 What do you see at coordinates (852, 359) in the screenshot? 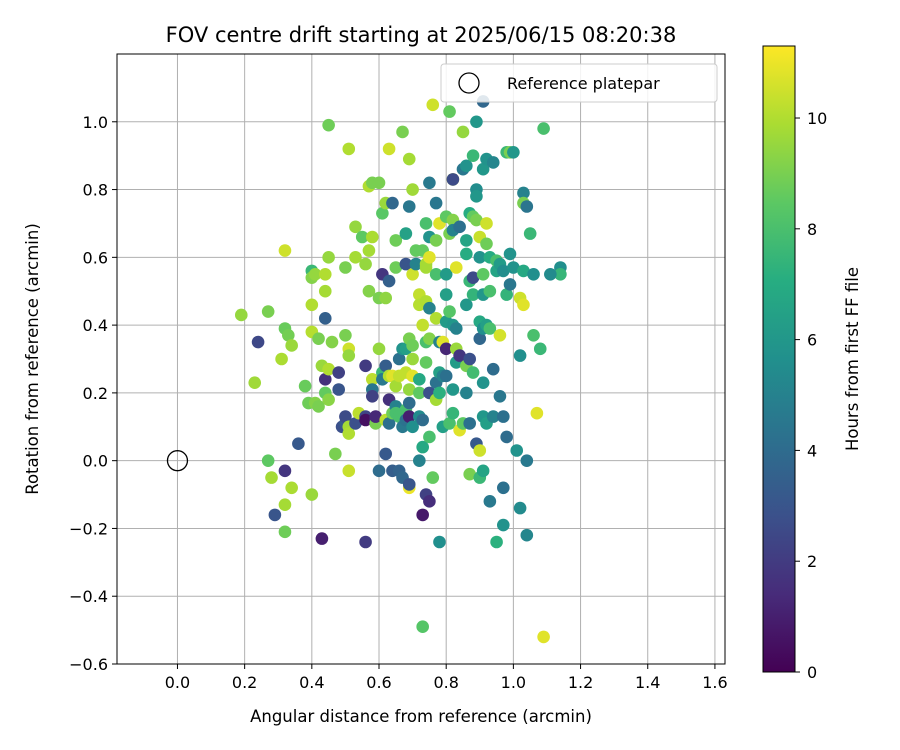
I see `colorbar-label: Hours from first FF file` at bounding box center [852, 359].